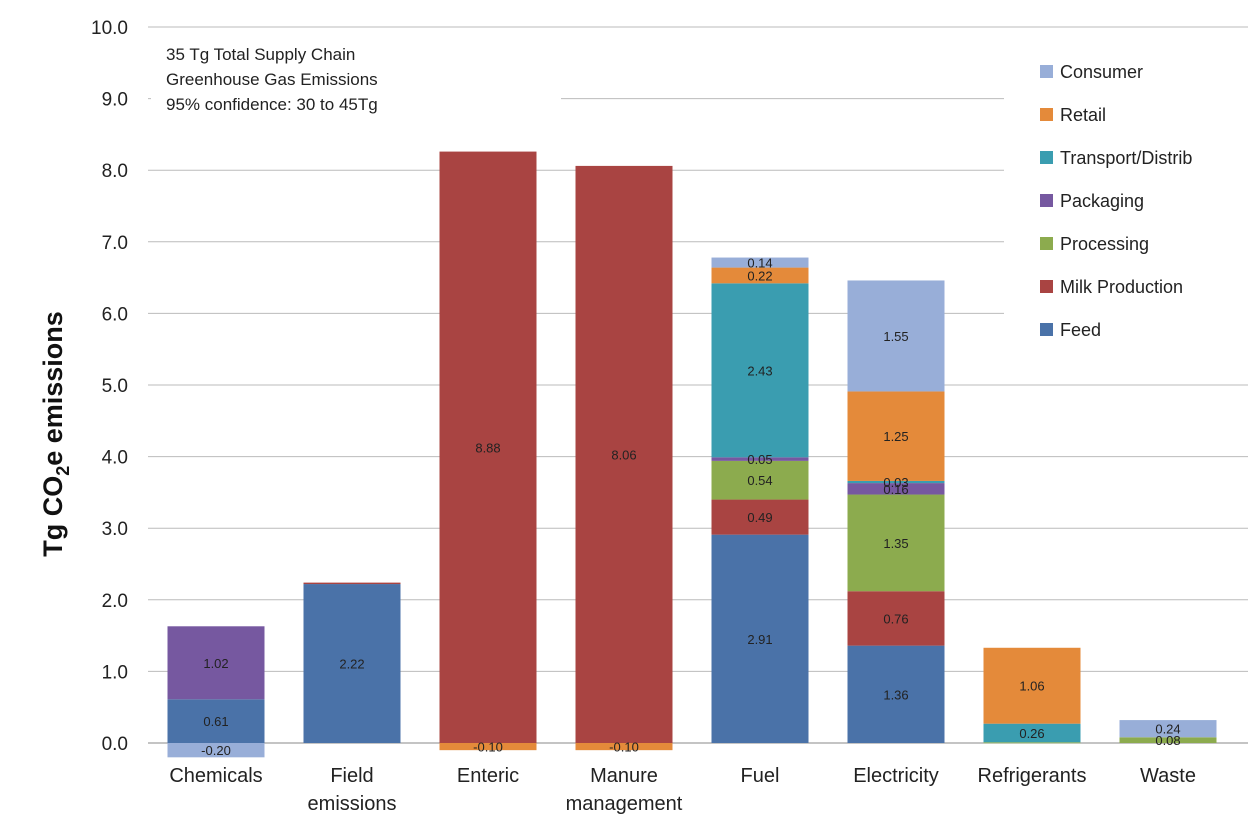 Image resolution: width=1248 pixels, height=840 pixels. What do you see at coordinates (260, 54) in the screenshot?
I see `annotation-line: 35 Tg Total Supply Chain` at bounding box center [260, 54].